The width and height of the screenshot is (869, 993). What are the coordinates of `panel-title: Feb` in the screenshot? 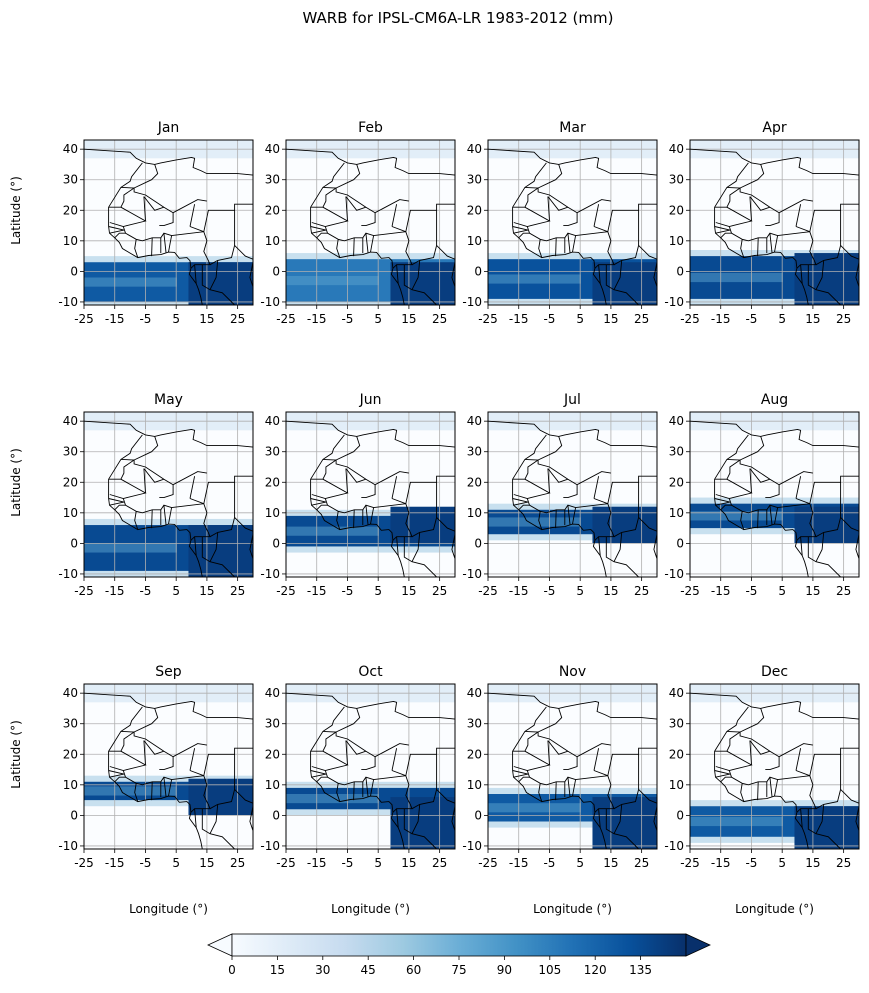 It's located at (370, 128).